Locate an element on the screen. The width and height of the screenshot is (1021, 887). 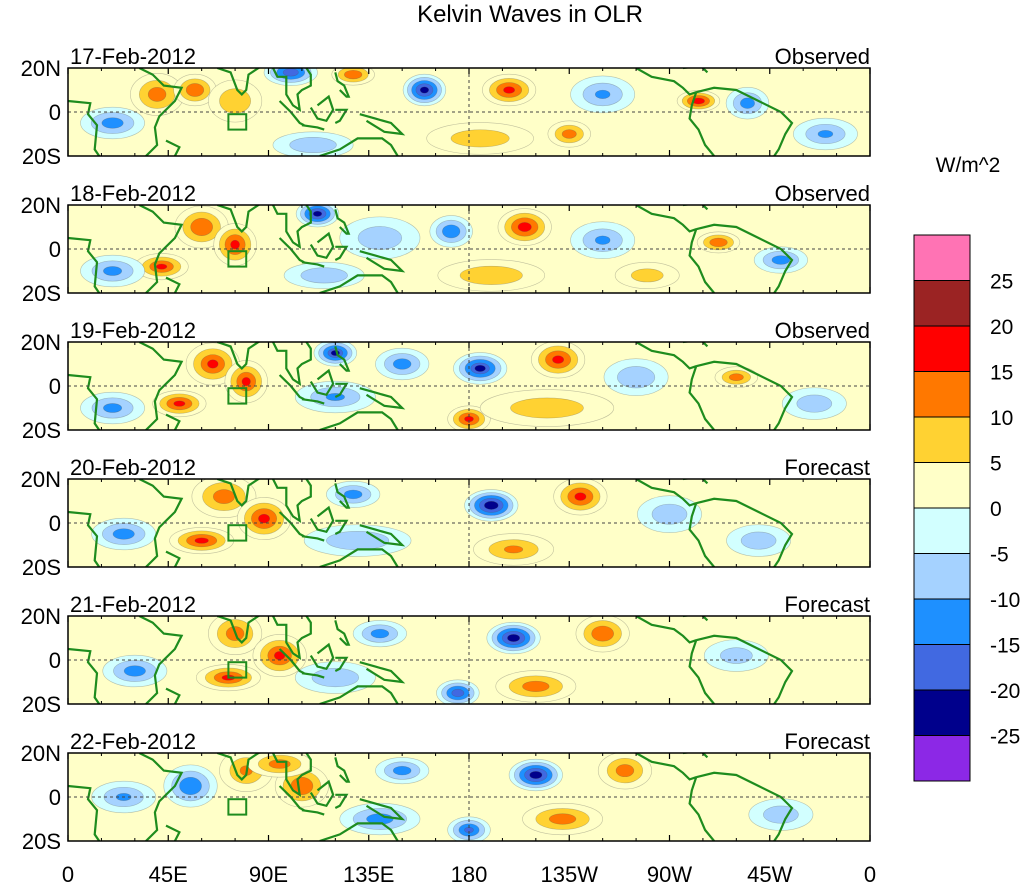
colorbar-label: -15 is located at coordinates (1005, 646).